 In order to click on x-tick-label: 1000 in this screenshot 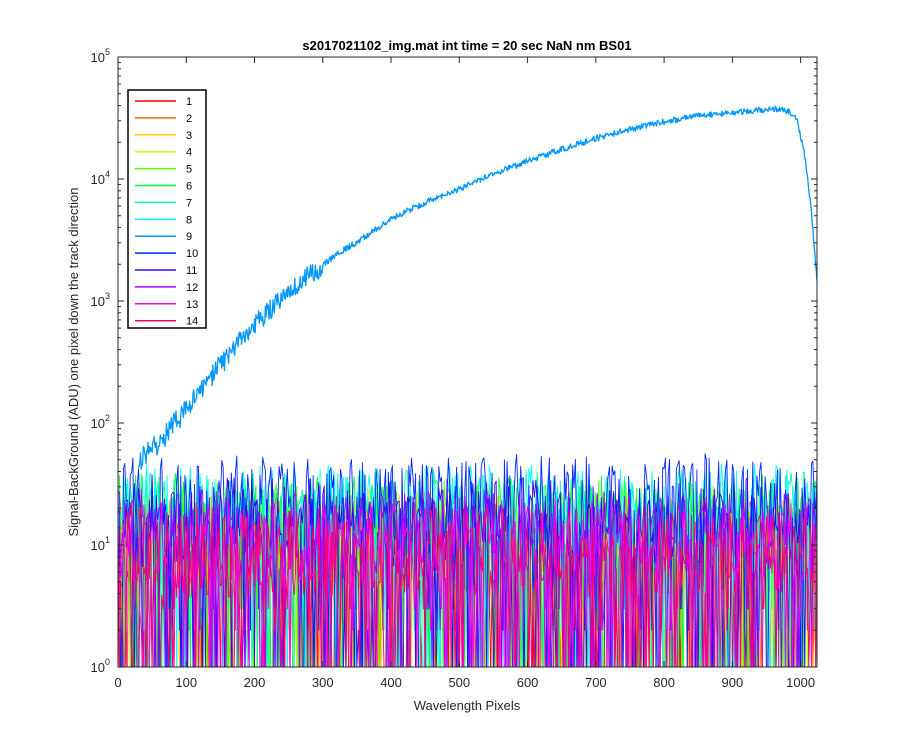, I will do `click(800, 682)`.